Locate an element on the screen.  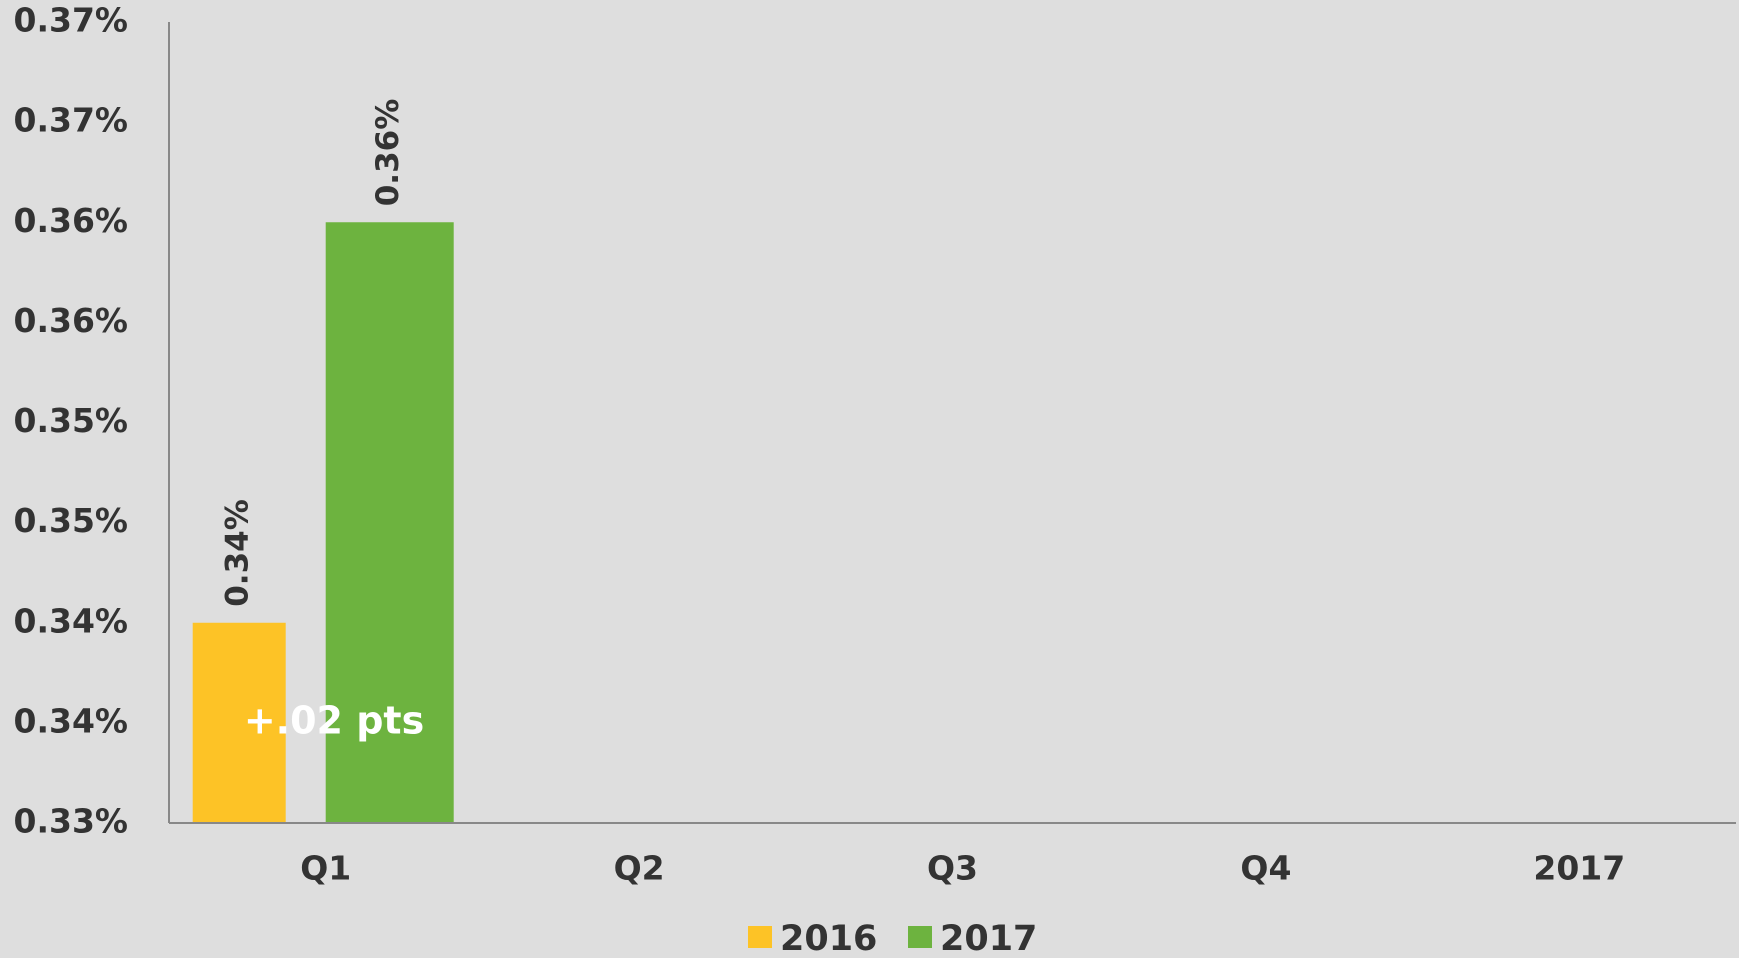
x-tick-label: Q4 is located at coordinates (1265, 868).